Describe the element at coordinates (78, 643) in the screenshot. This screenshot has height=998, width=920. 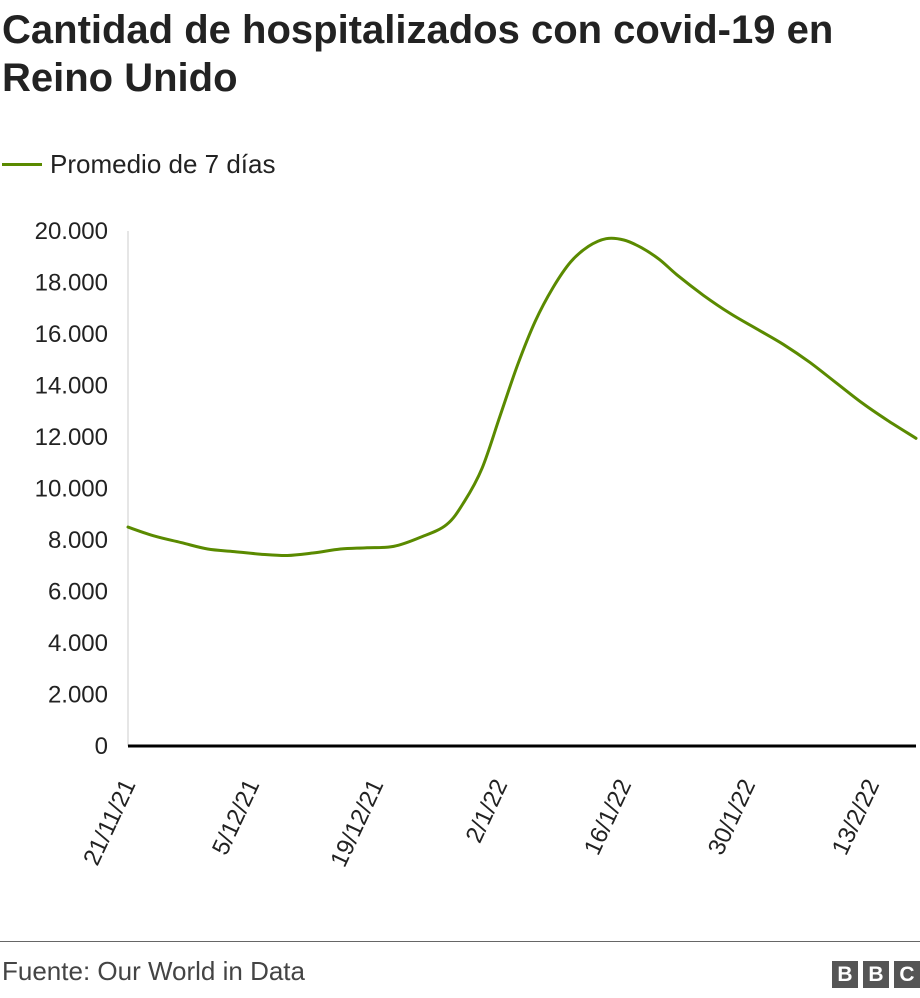
I see `y-tick-label: 4.000` at that location.